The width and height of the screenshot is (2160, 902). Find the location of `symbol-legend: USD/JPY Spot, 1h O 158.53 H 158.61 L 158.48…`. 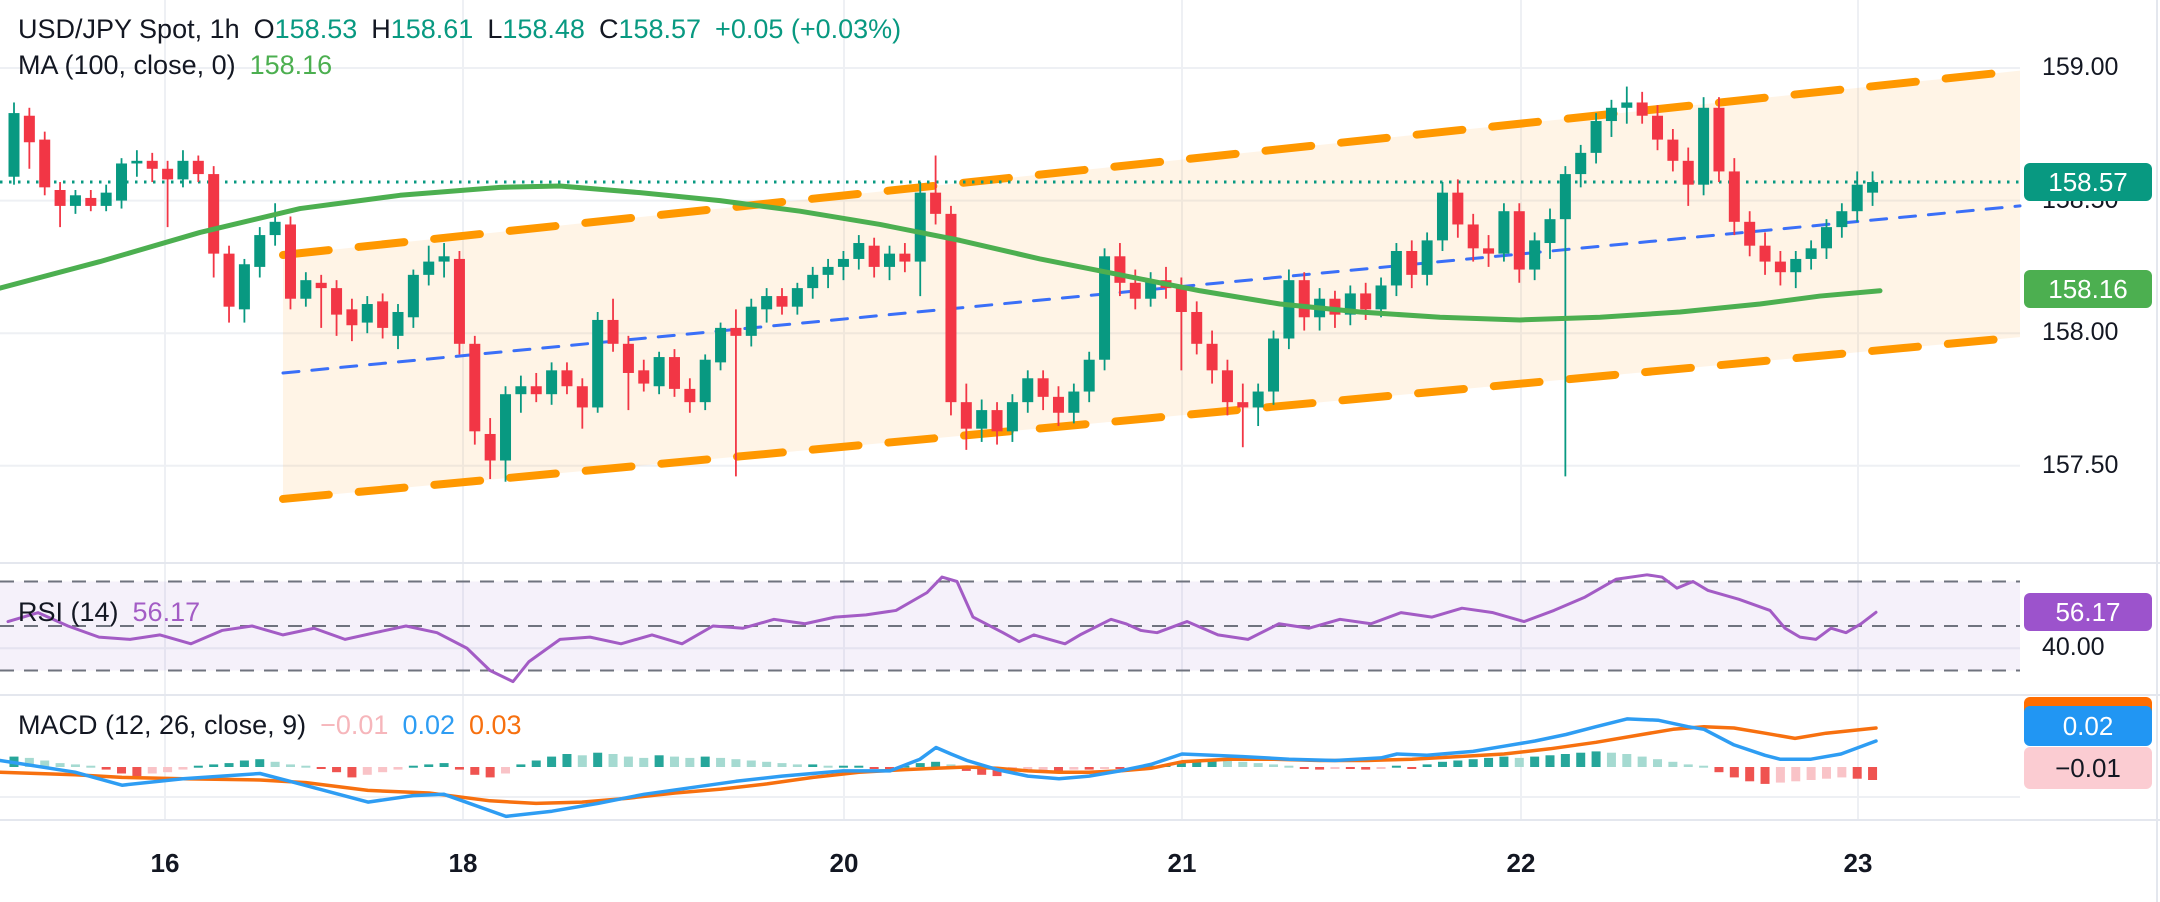

symbol-legend: USD/JPY Spot, 1h O 158.53 H 158.61 L 158.48… is located at coordinates (459, 29).